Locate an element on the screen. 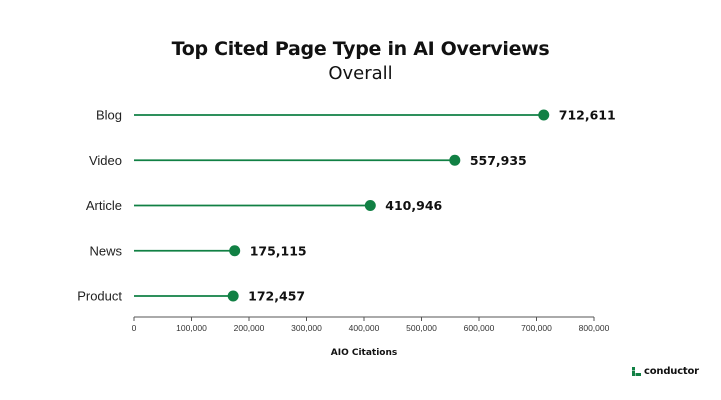 This screenshot has width=721, height=400. x-tick-label: 0 is located at coordinates (134, 328).